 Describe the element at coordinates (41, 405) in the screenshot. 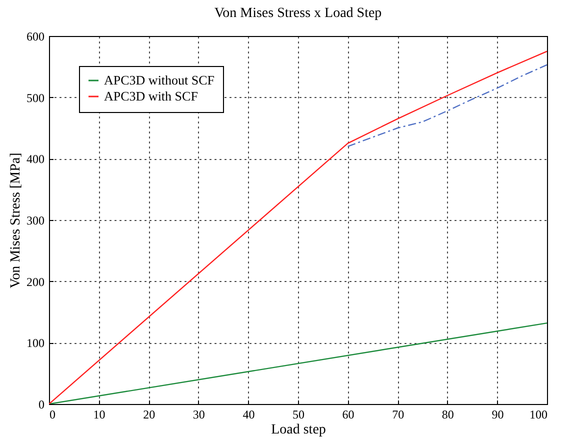

I see `y-tick-label: 0` at that location.